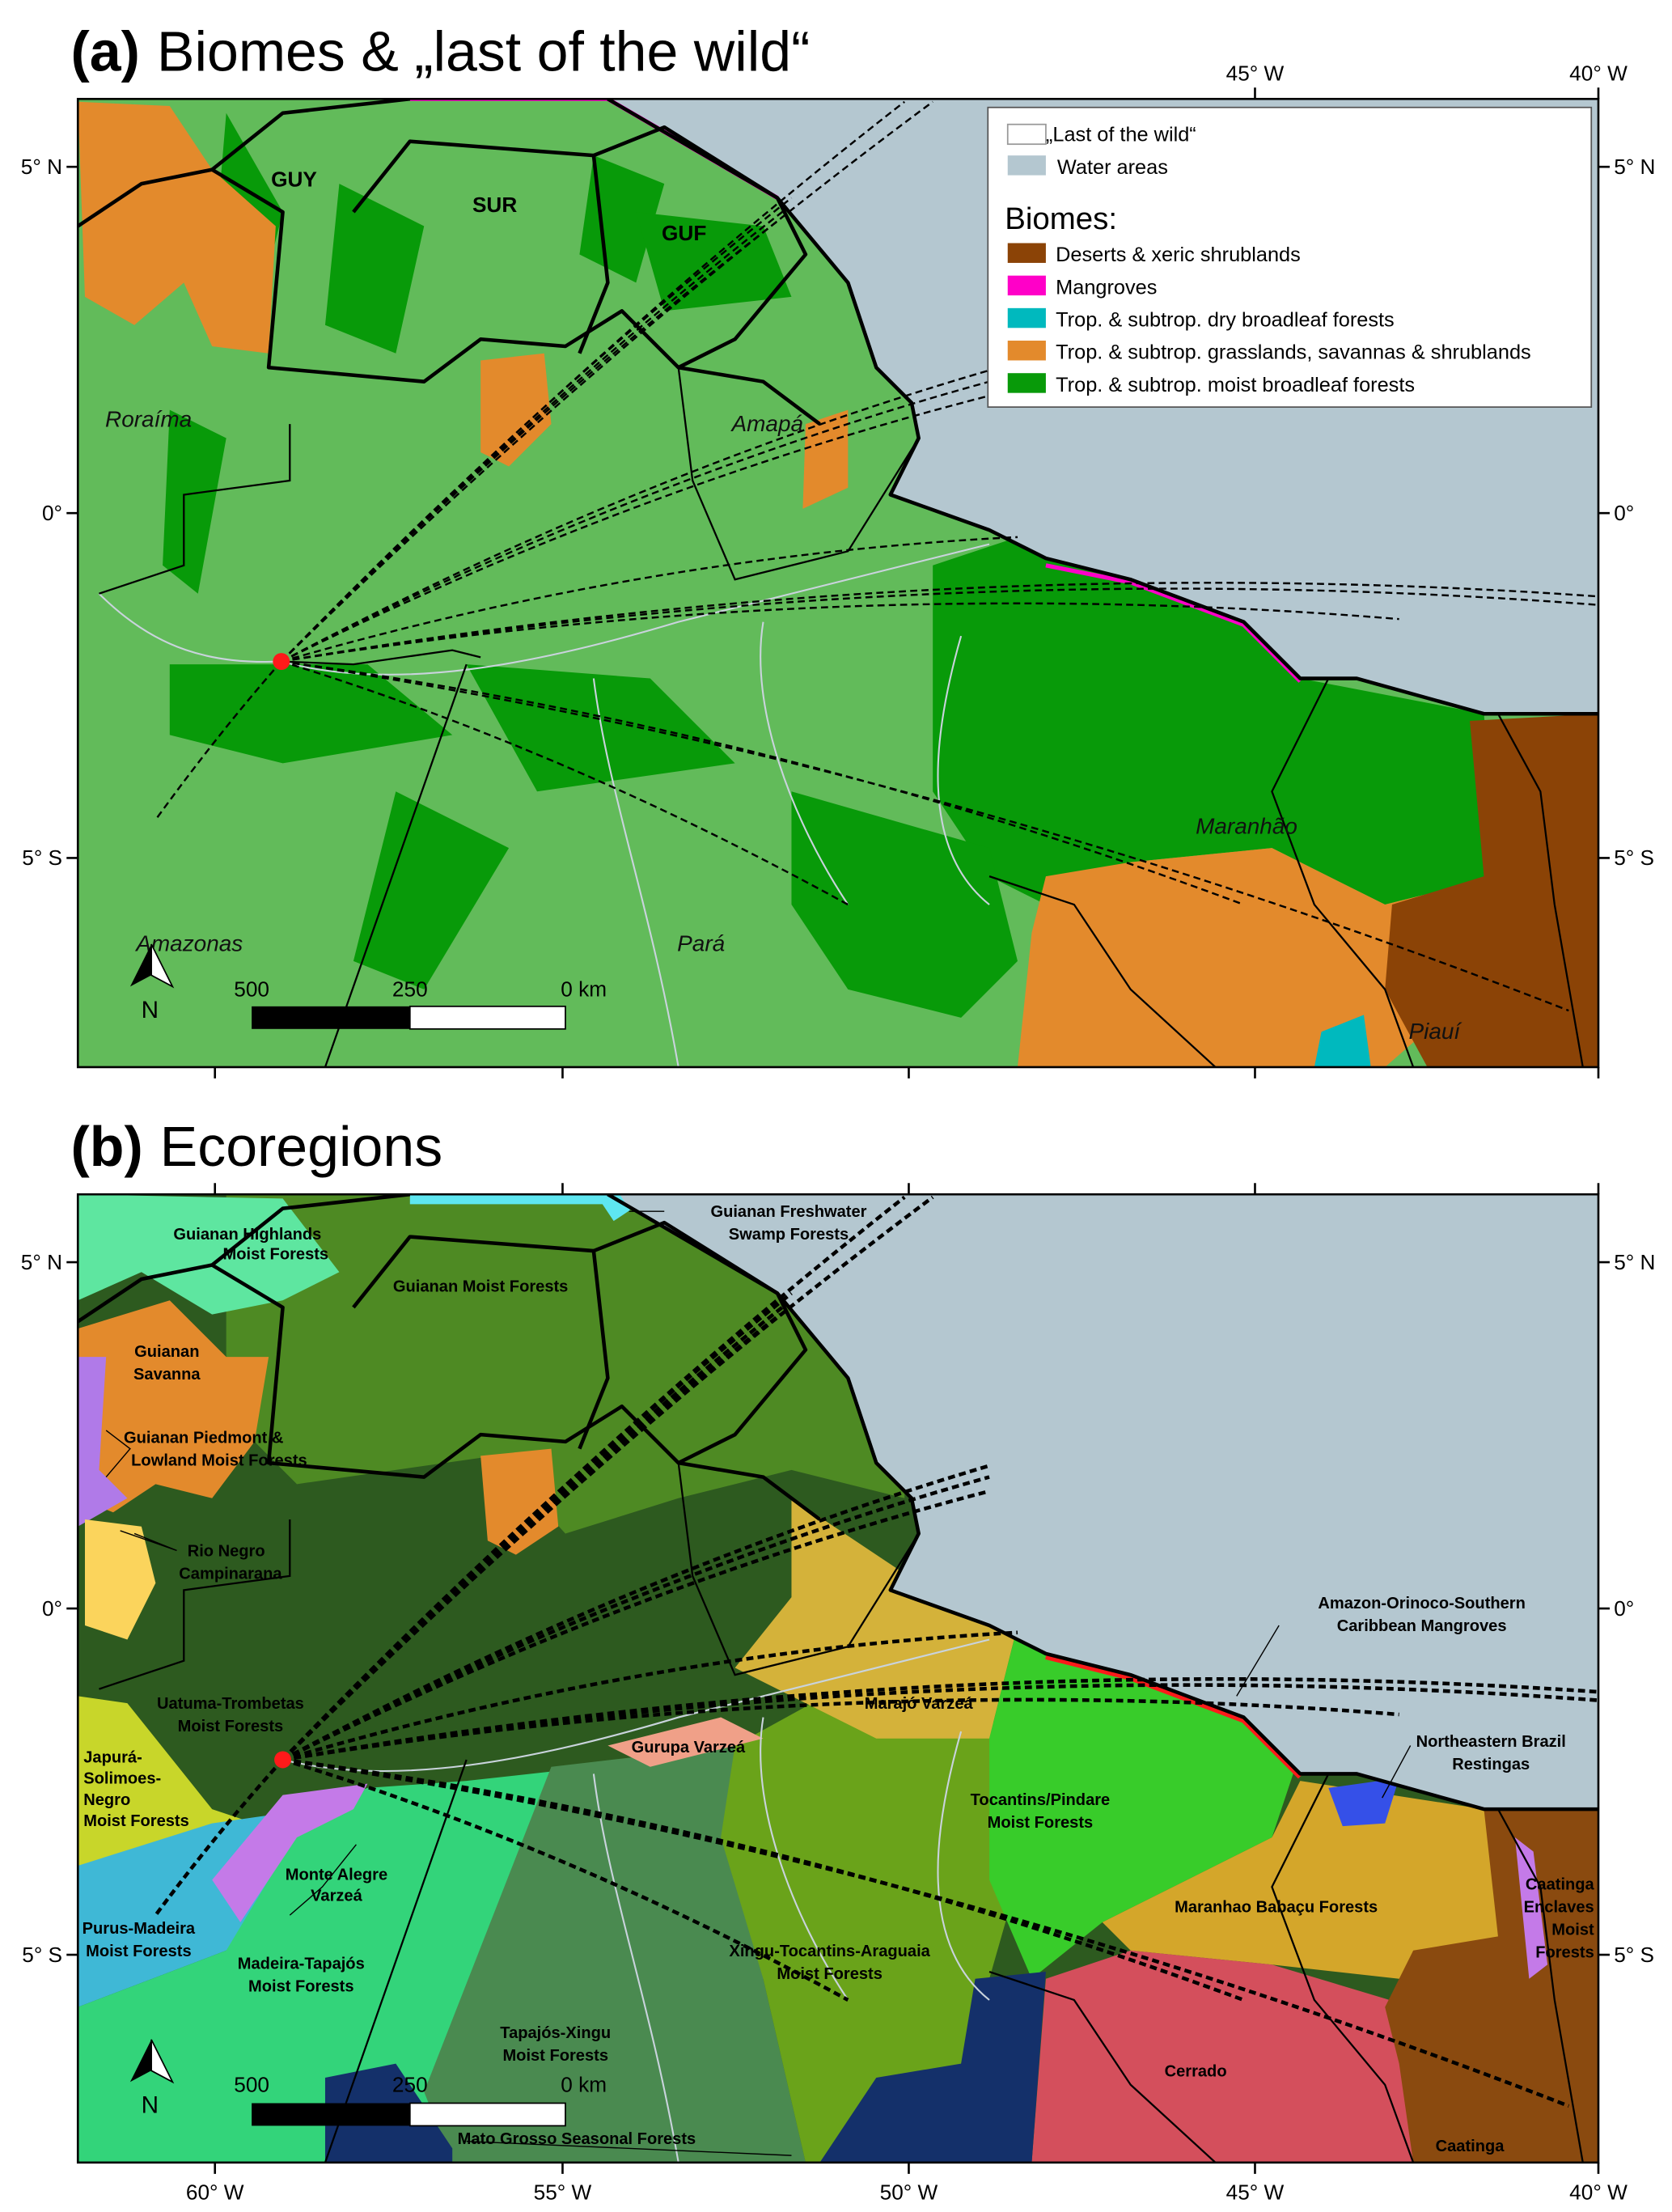  What do you see at coordinates (283, 1760) in the screenshot?
I see `study-site-marker-b` at bounding box center [283, 1760].